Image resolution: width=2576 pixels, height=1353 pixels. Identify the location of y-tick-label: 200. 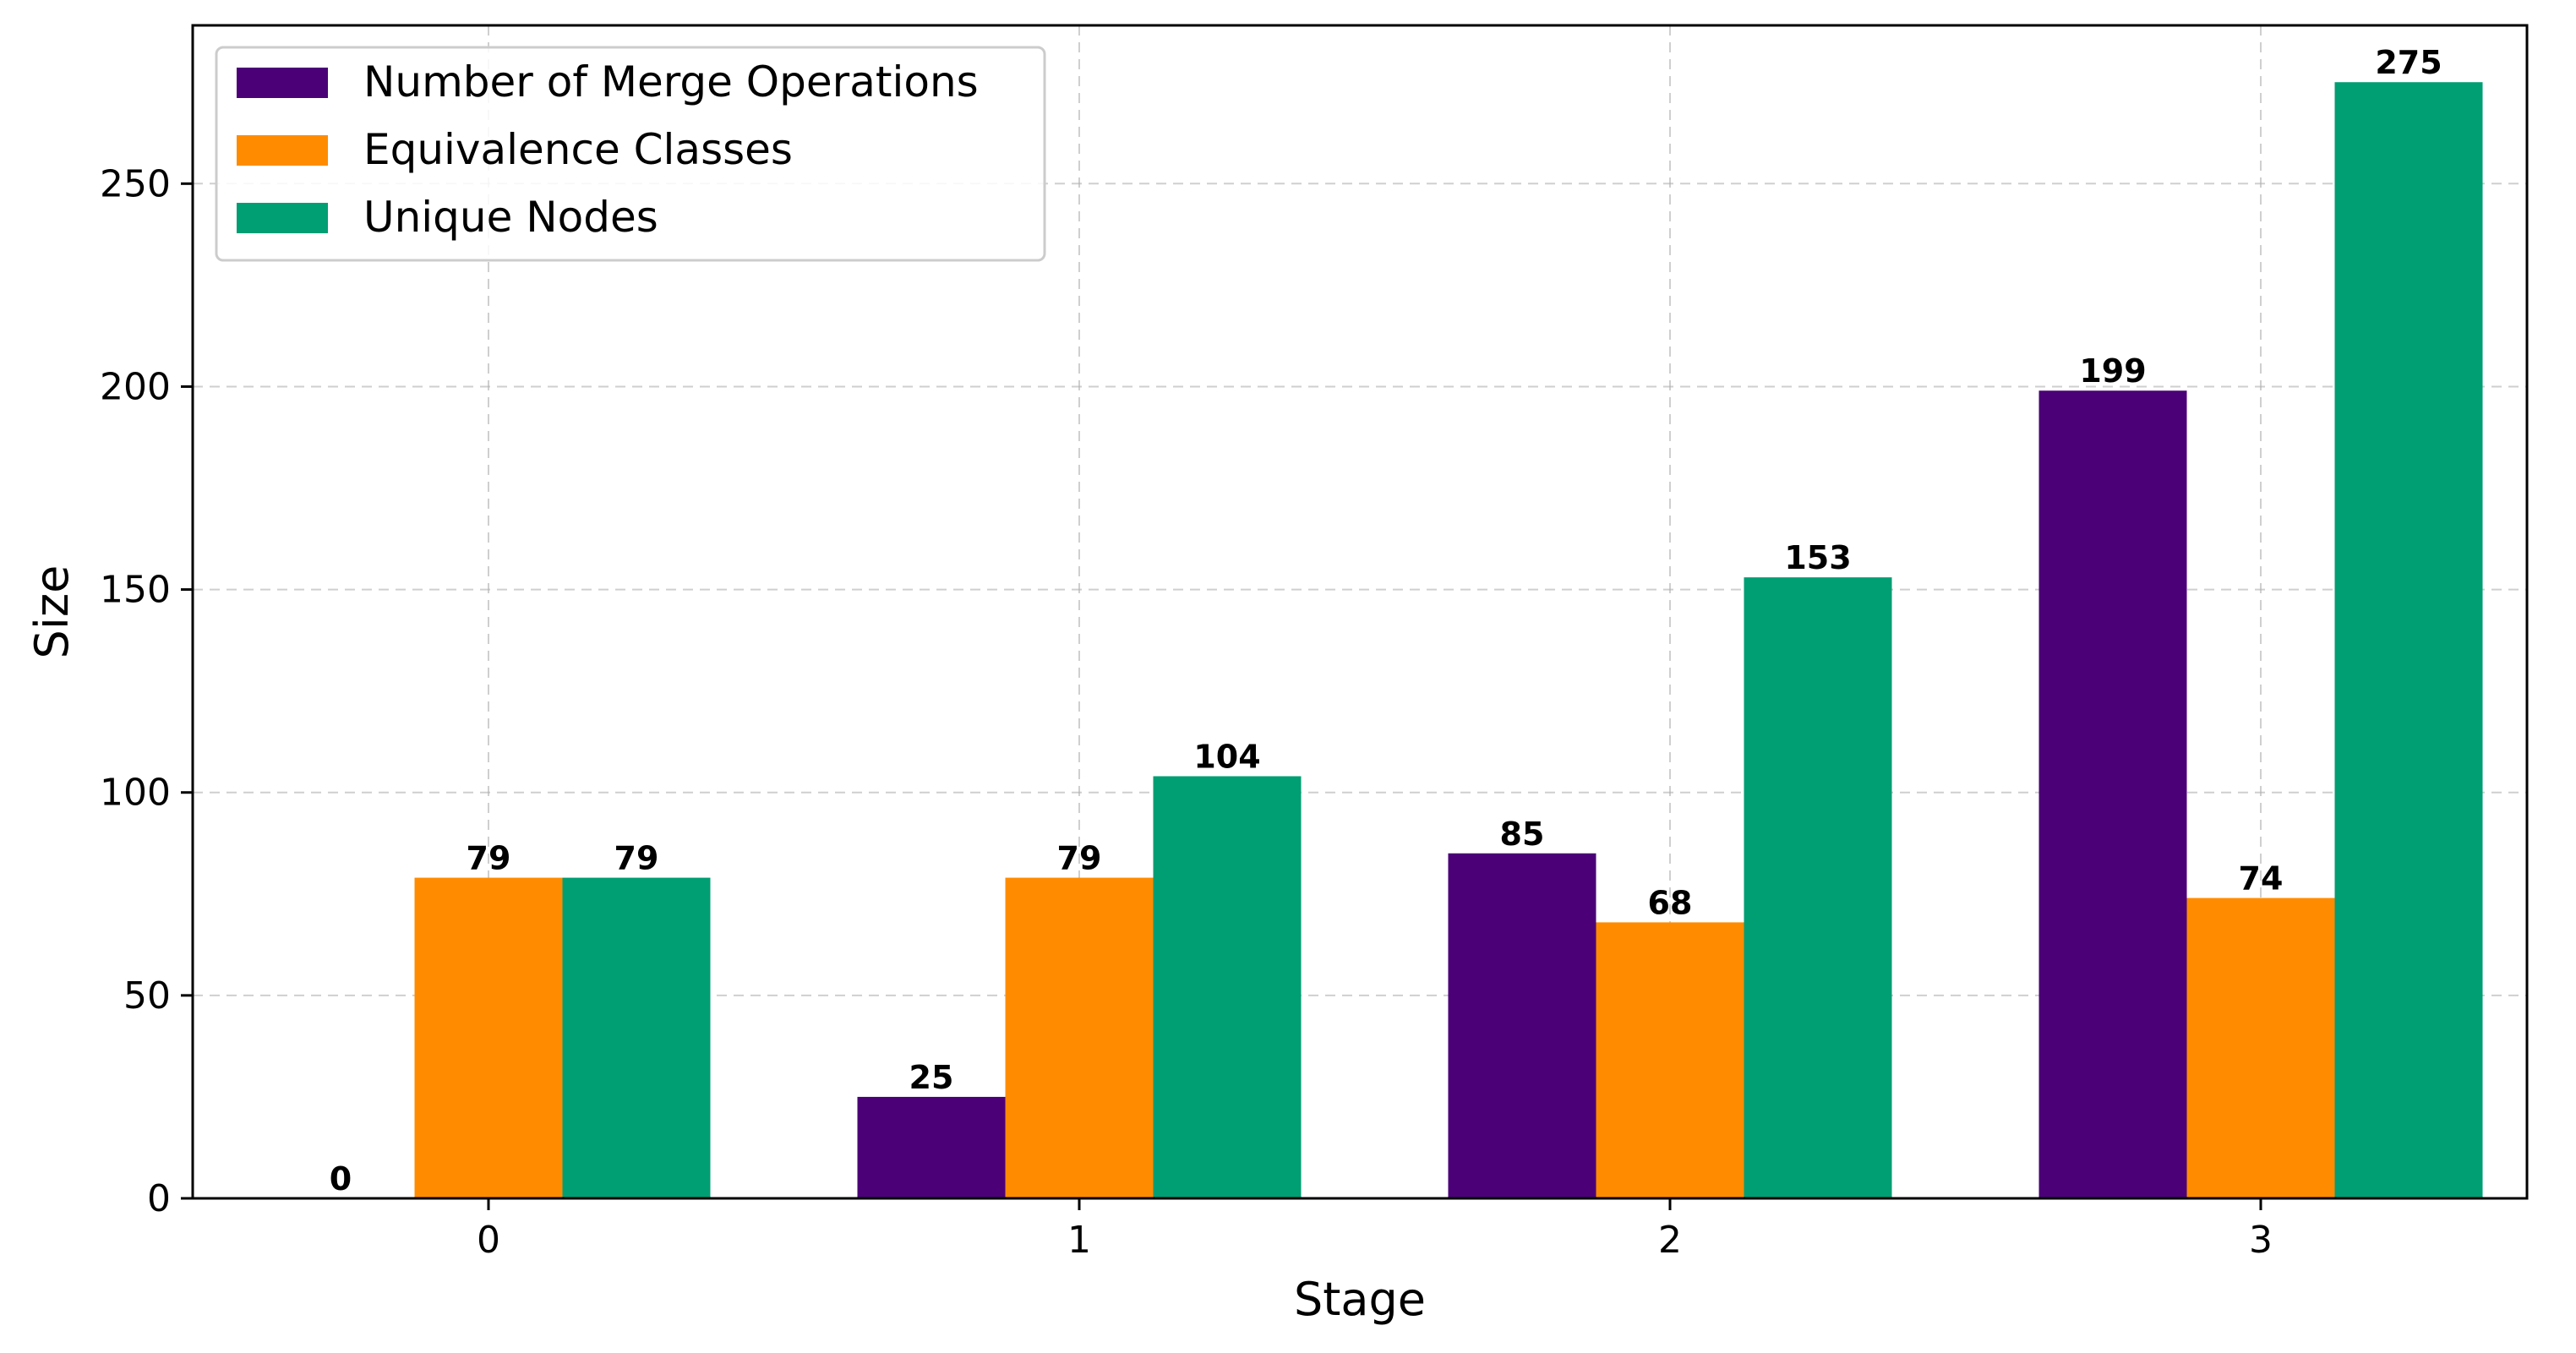
(135, 387).